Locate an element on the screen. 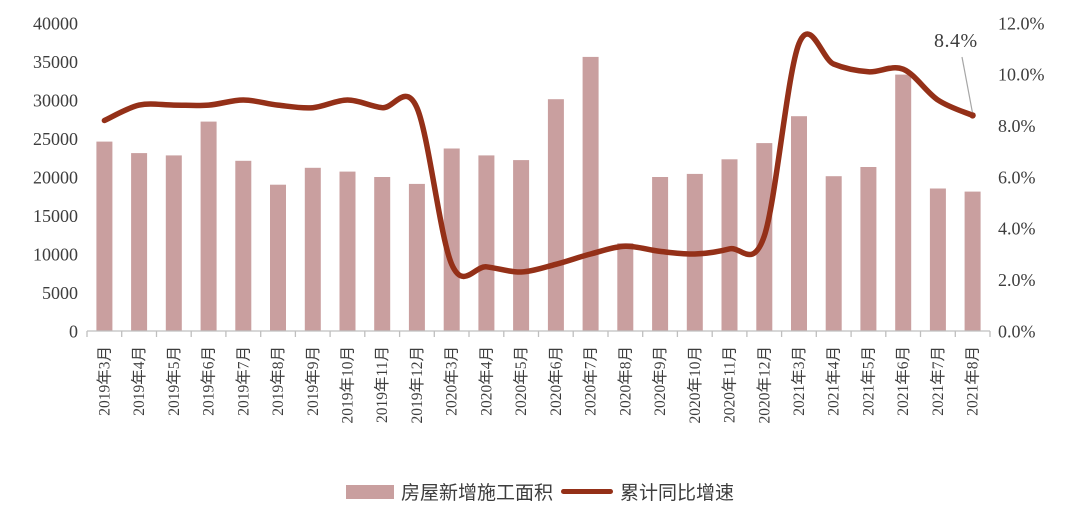 Image resolution: width=1080 pixels, height=525 pixels. y-axis-left-label: 25000 is located at coordinates (55, 139).